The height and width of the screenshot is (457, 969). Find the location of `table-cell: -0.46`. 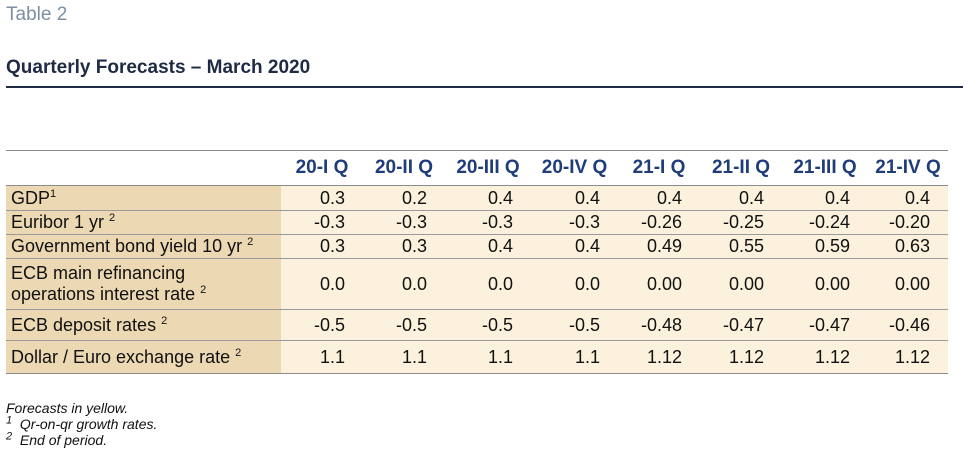

table-cell: -0.46 is located at coordinates (908, 325).